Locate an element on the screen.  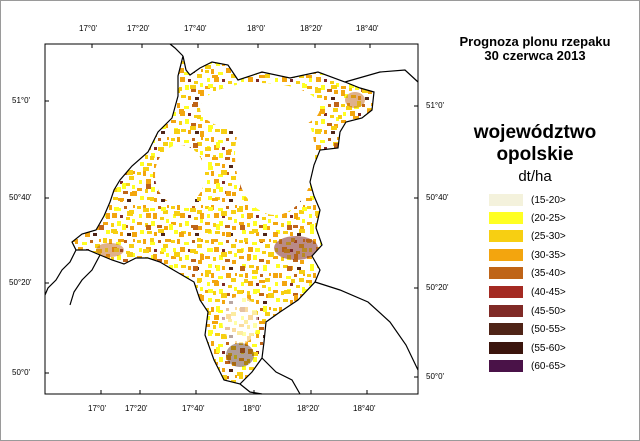
lon-label-bottom: 18°0' is located at coordinates (252, 408).